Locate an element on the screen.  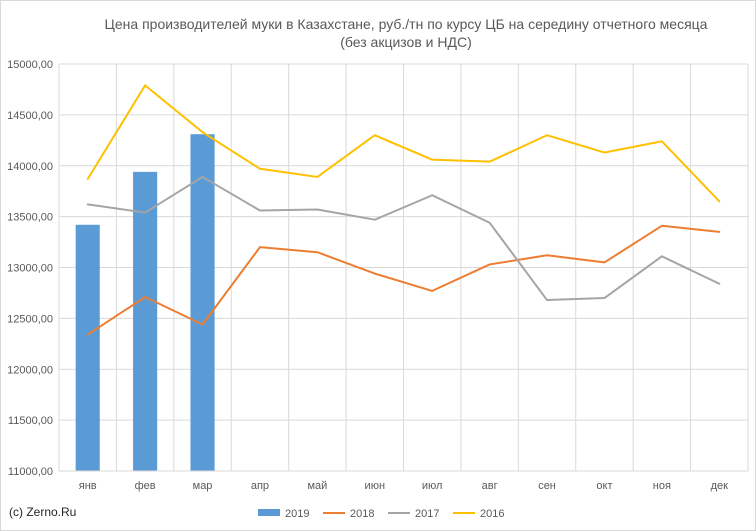
source-label: (c) Zerno.Ru is located at coordinates (42, 512).